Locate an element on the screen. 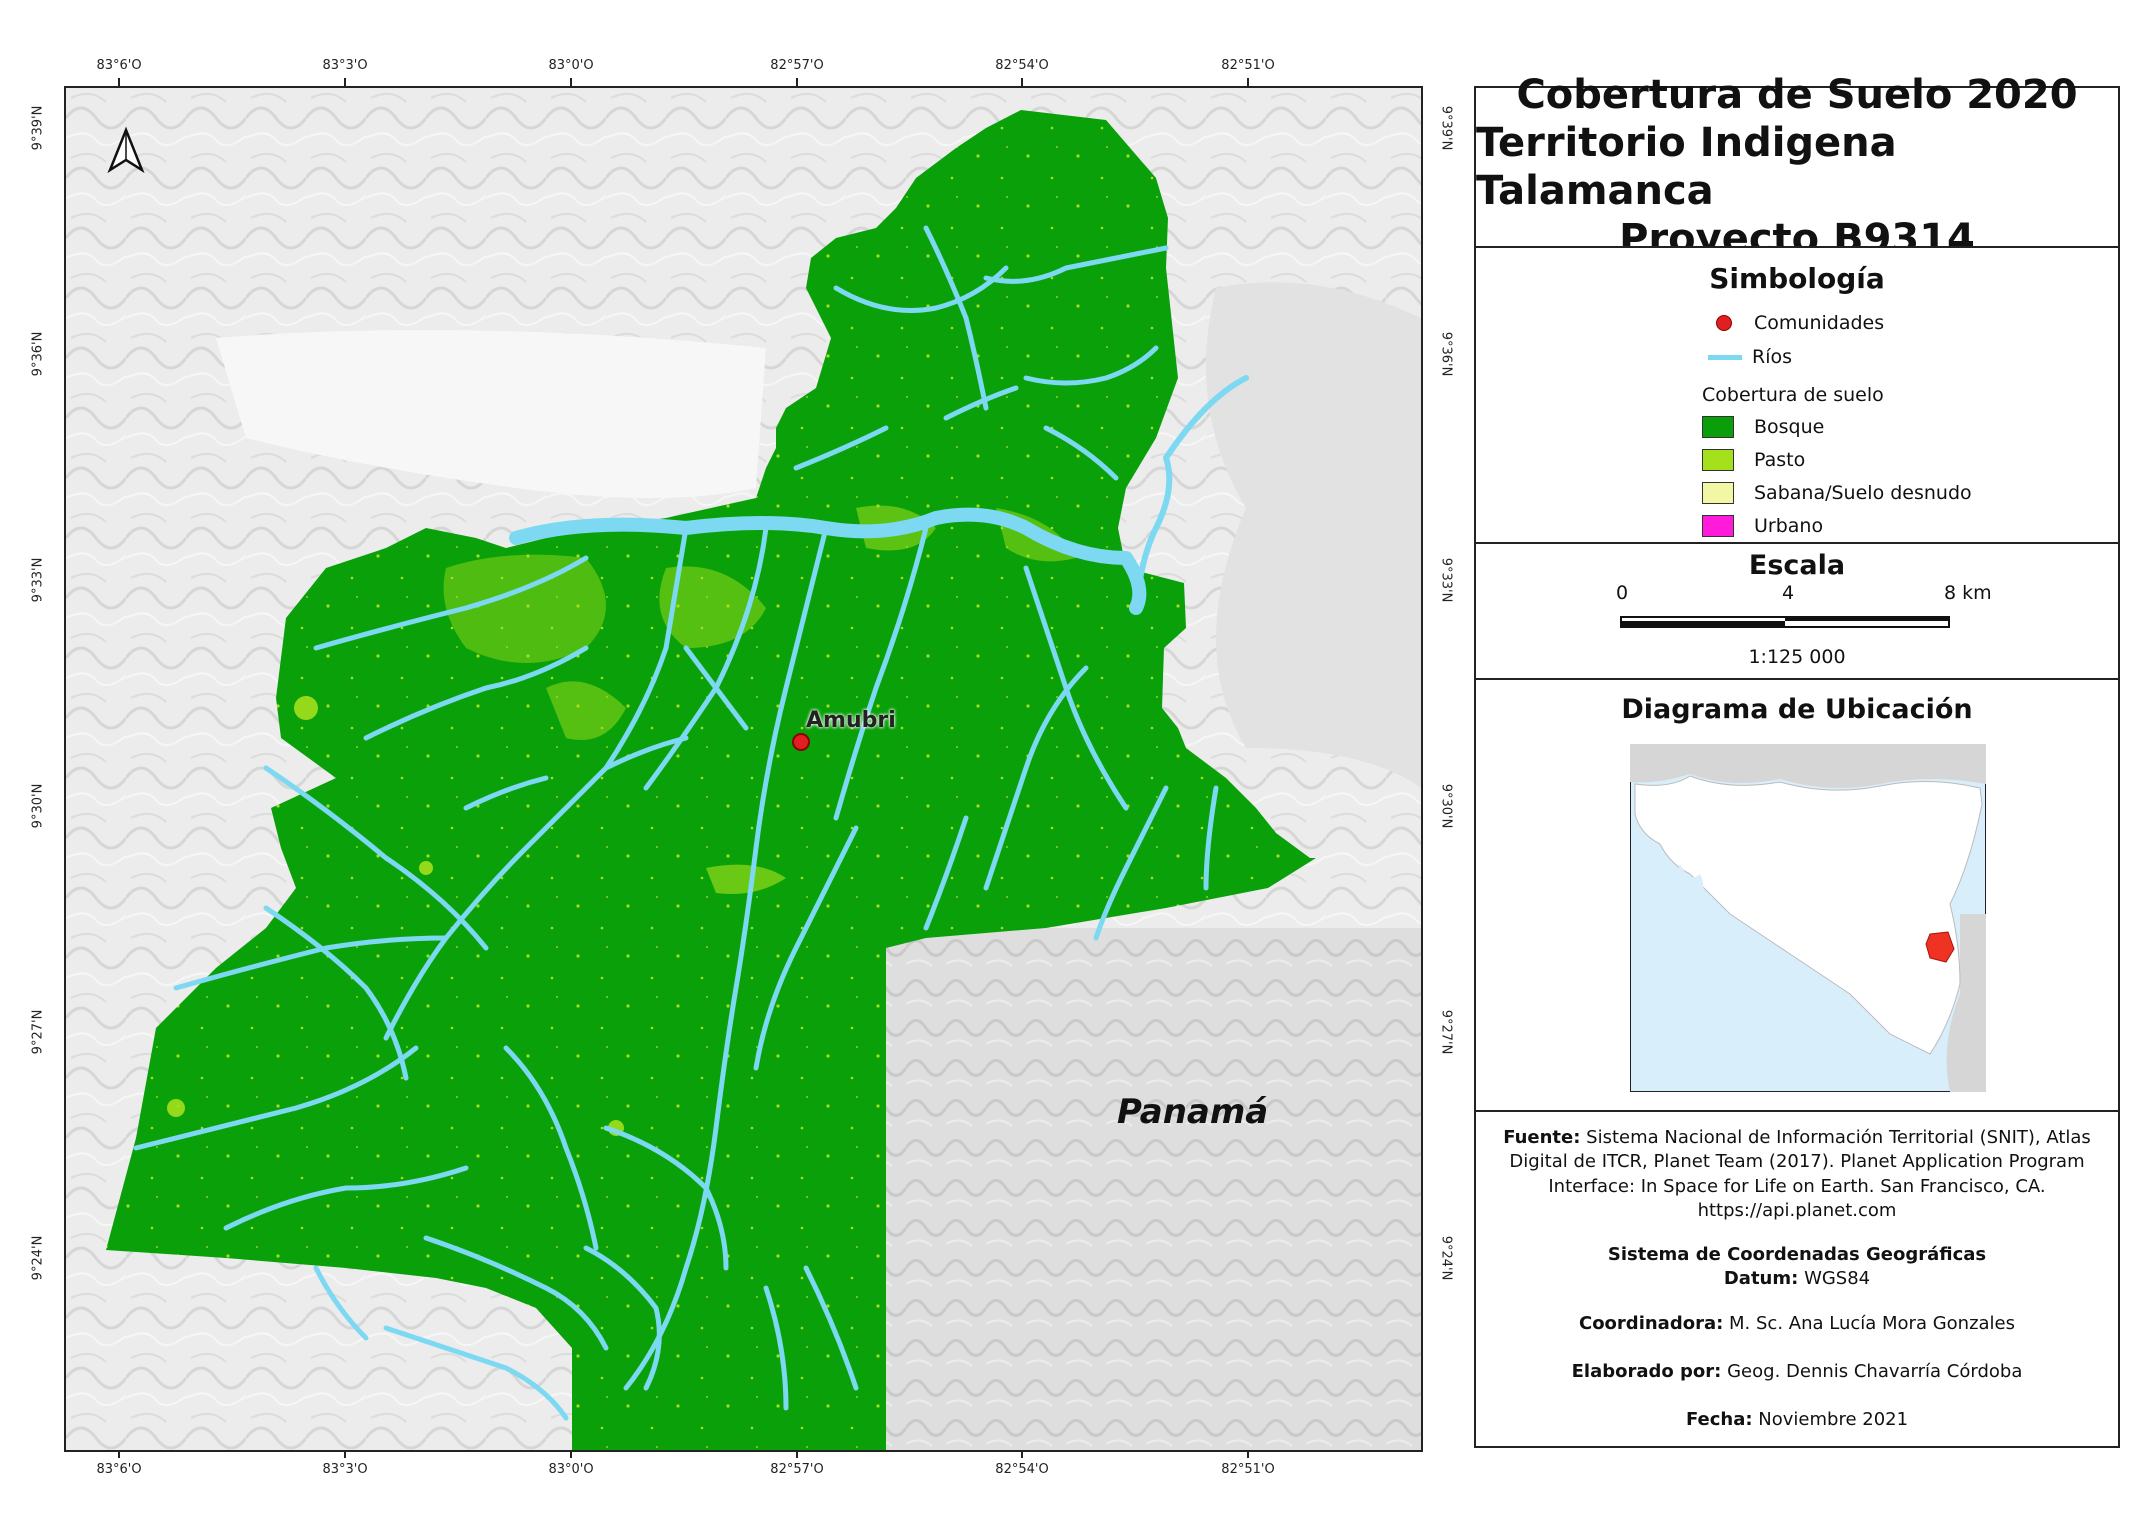  lat-tick-right: 9°30'N is located at coordinates (1446, 806).